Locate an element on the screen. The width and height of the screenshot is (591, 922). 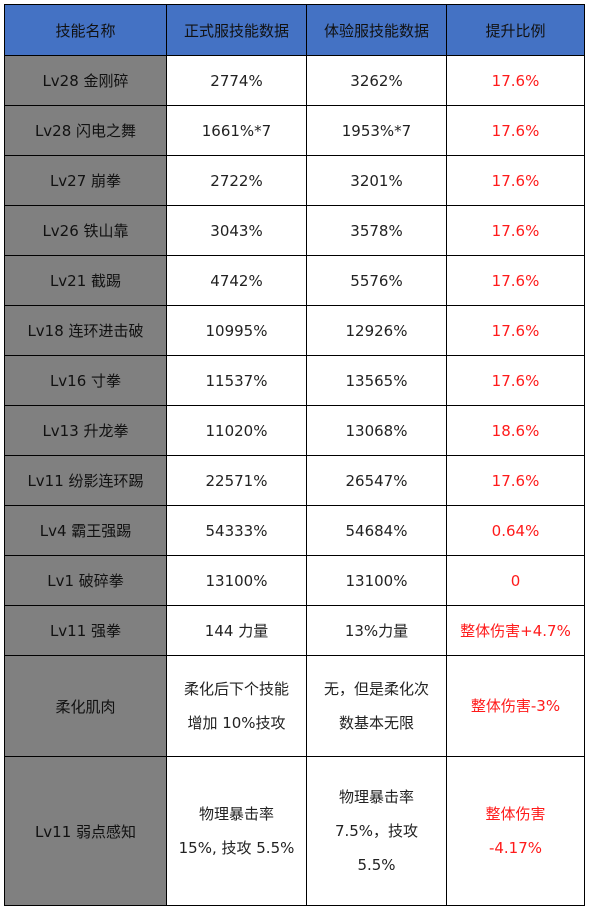
live-value-cell: 54333% is located at coordinates (236, 530).